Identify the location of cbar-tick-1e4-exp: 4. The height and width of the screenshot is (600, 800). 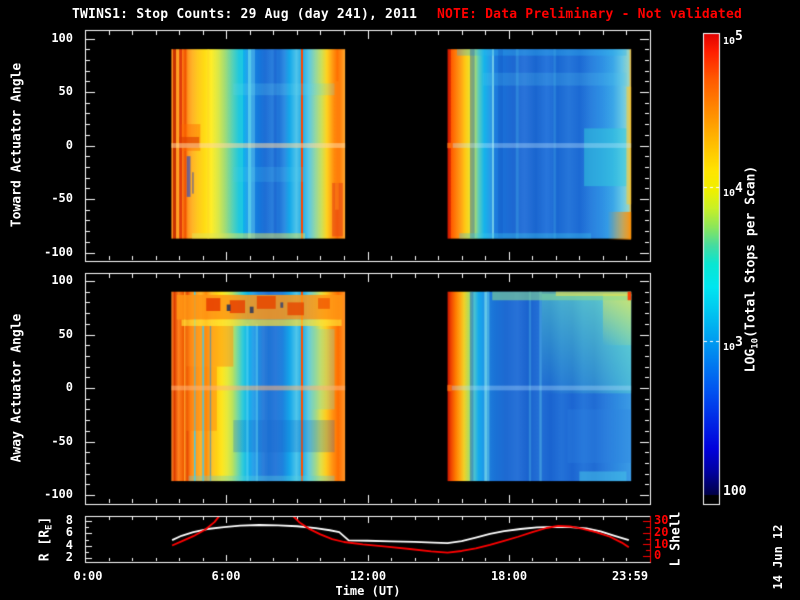
(739, 188).